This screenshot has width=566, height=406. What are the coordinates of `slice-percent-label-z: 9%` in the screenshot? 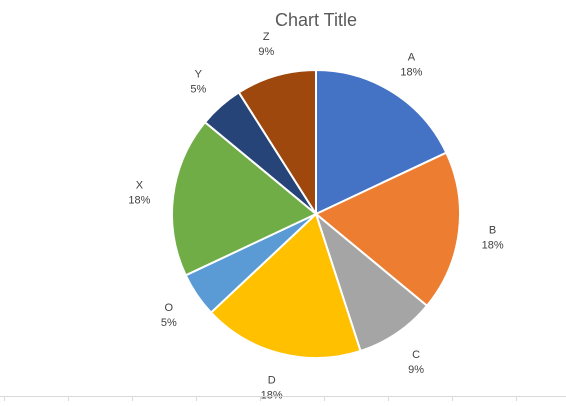 It's located at (266, 52).